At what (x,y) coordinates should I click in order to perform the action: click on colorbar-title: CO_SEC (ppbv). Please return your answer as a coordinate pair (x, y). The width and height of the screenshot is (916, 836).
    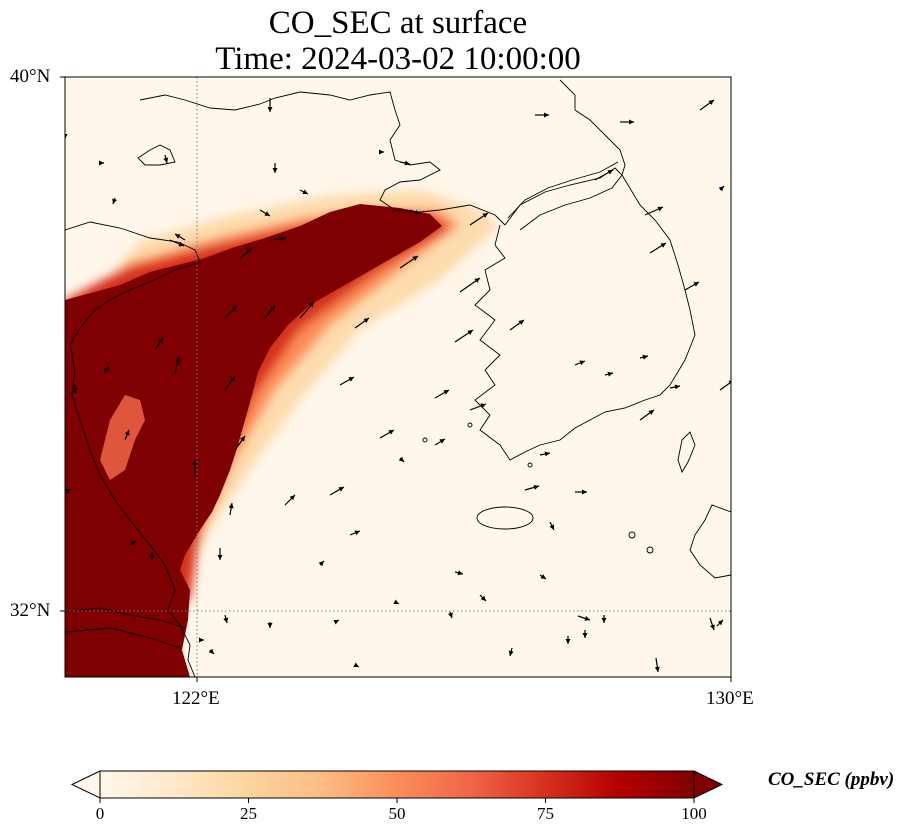
    Looking at the image, I should click on (831, 779).